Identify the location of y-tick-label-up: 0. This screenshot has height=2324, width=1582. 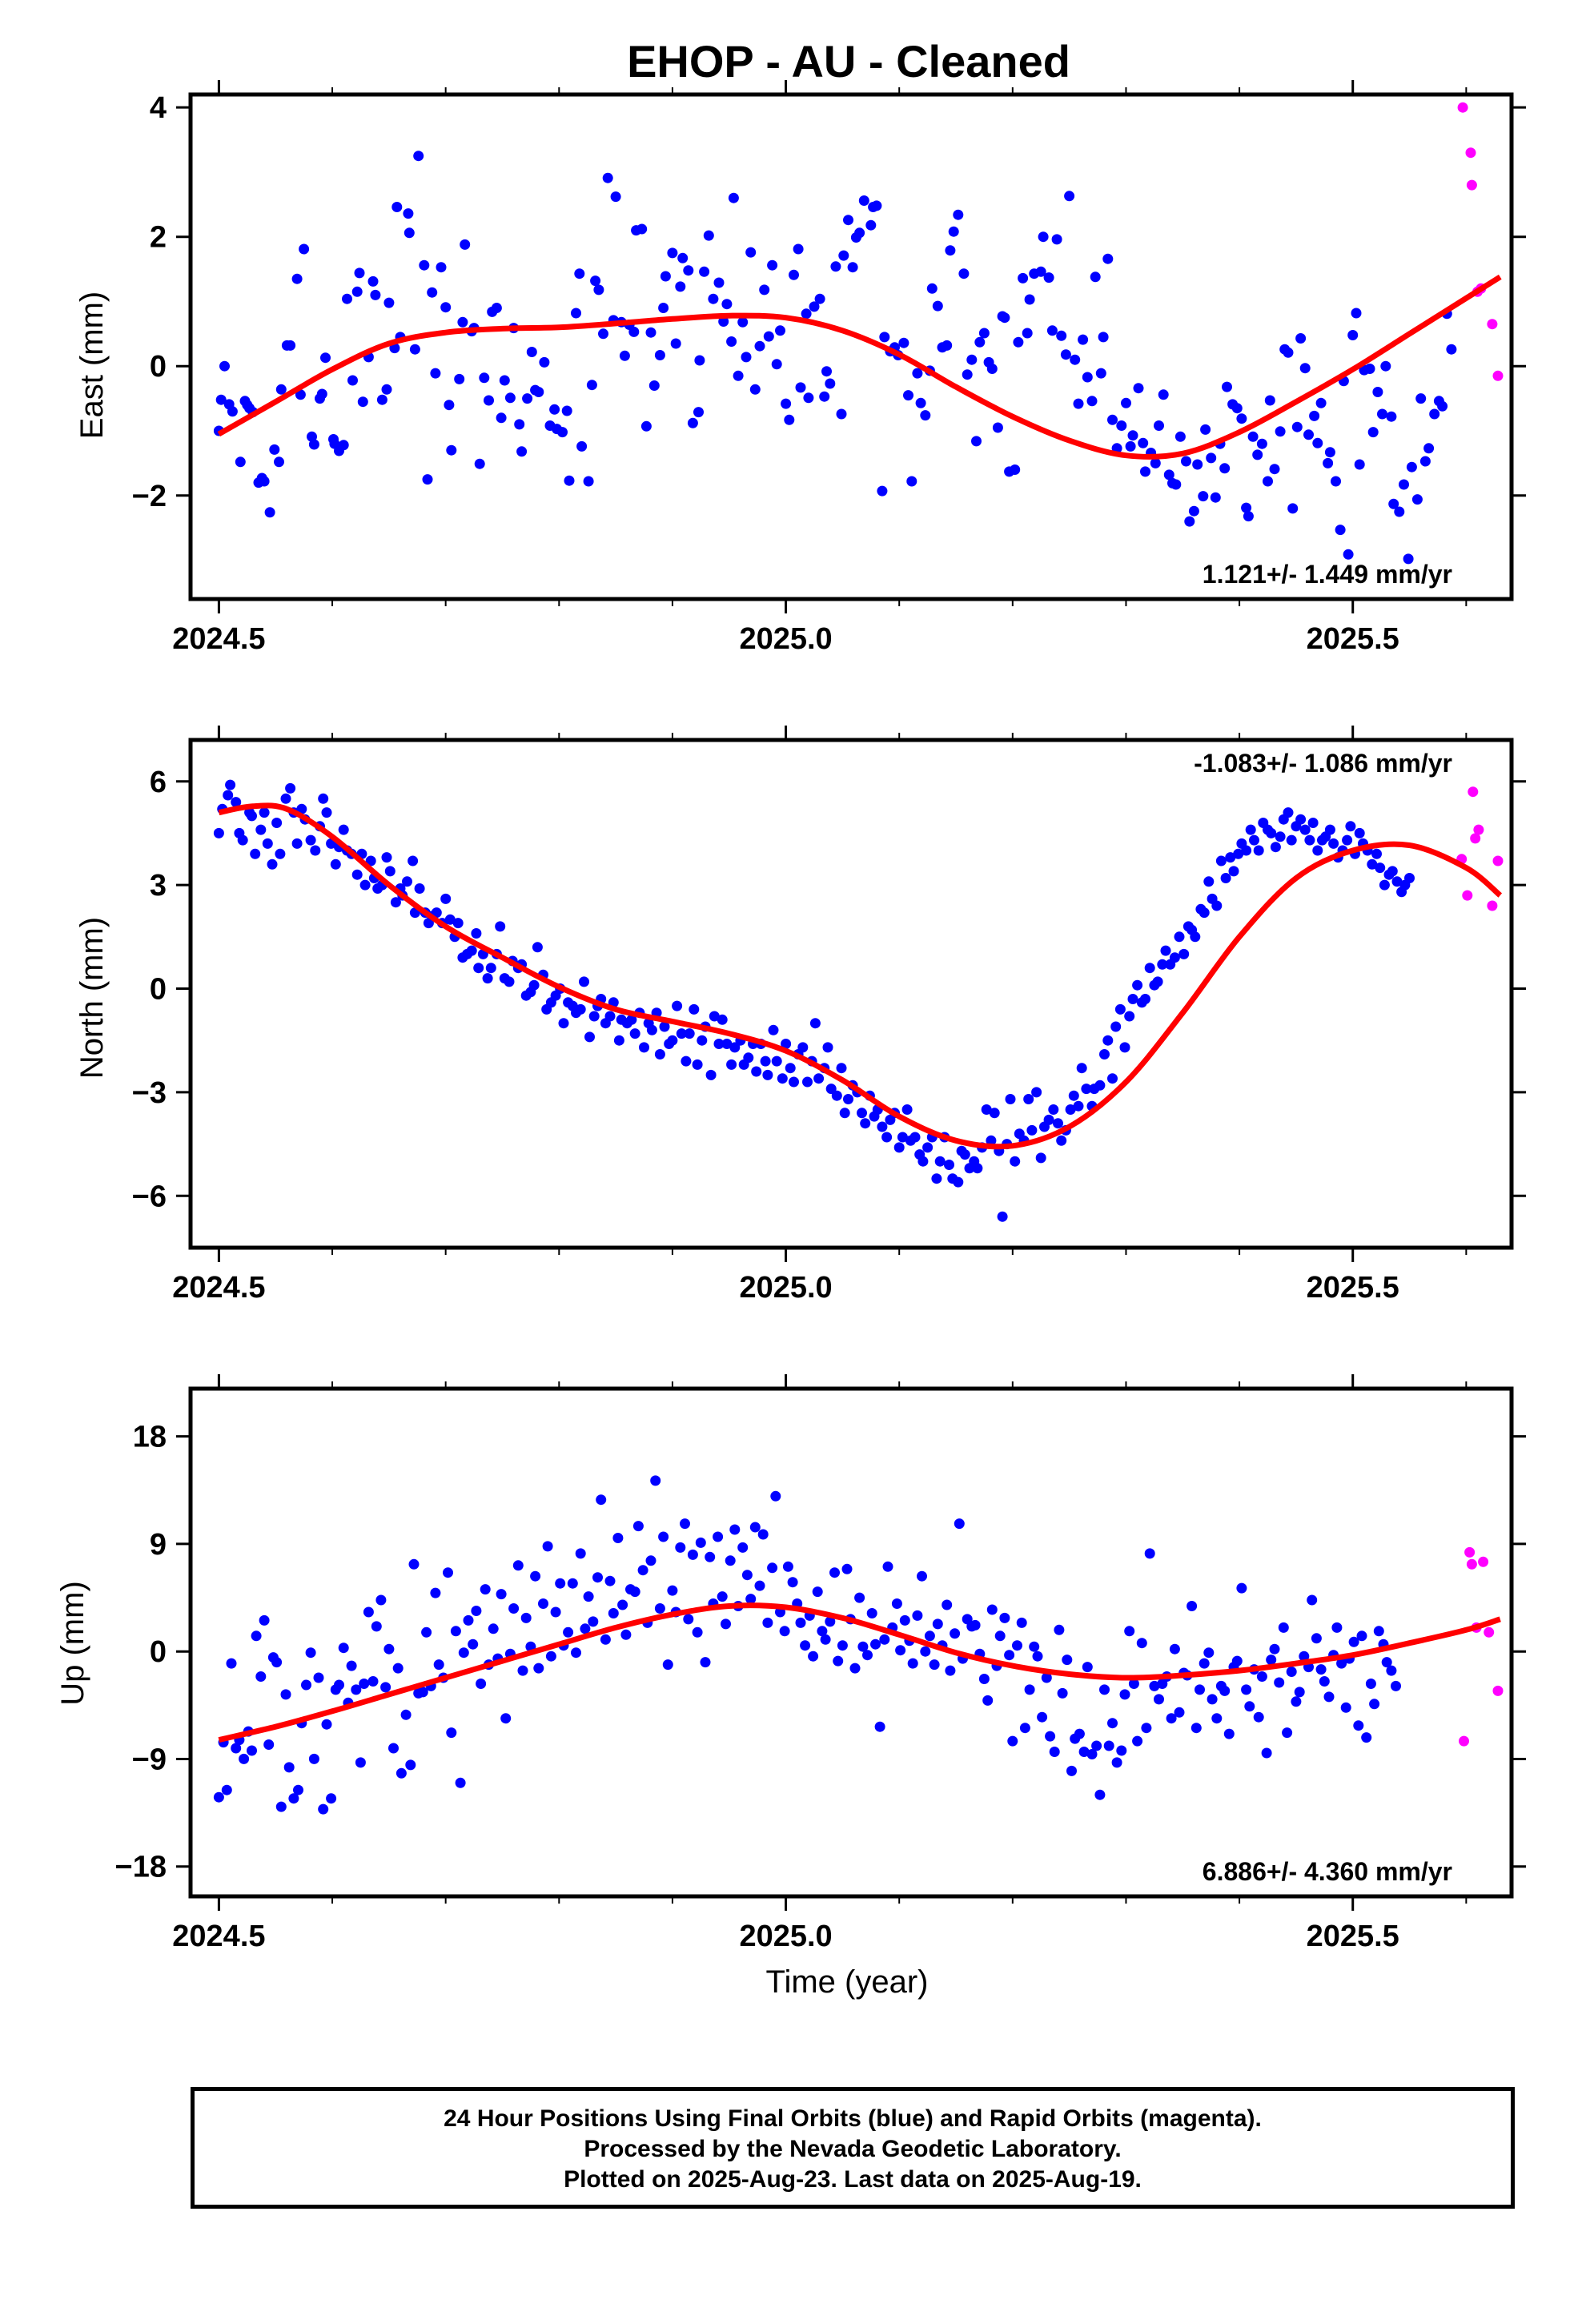
(158, 1652).